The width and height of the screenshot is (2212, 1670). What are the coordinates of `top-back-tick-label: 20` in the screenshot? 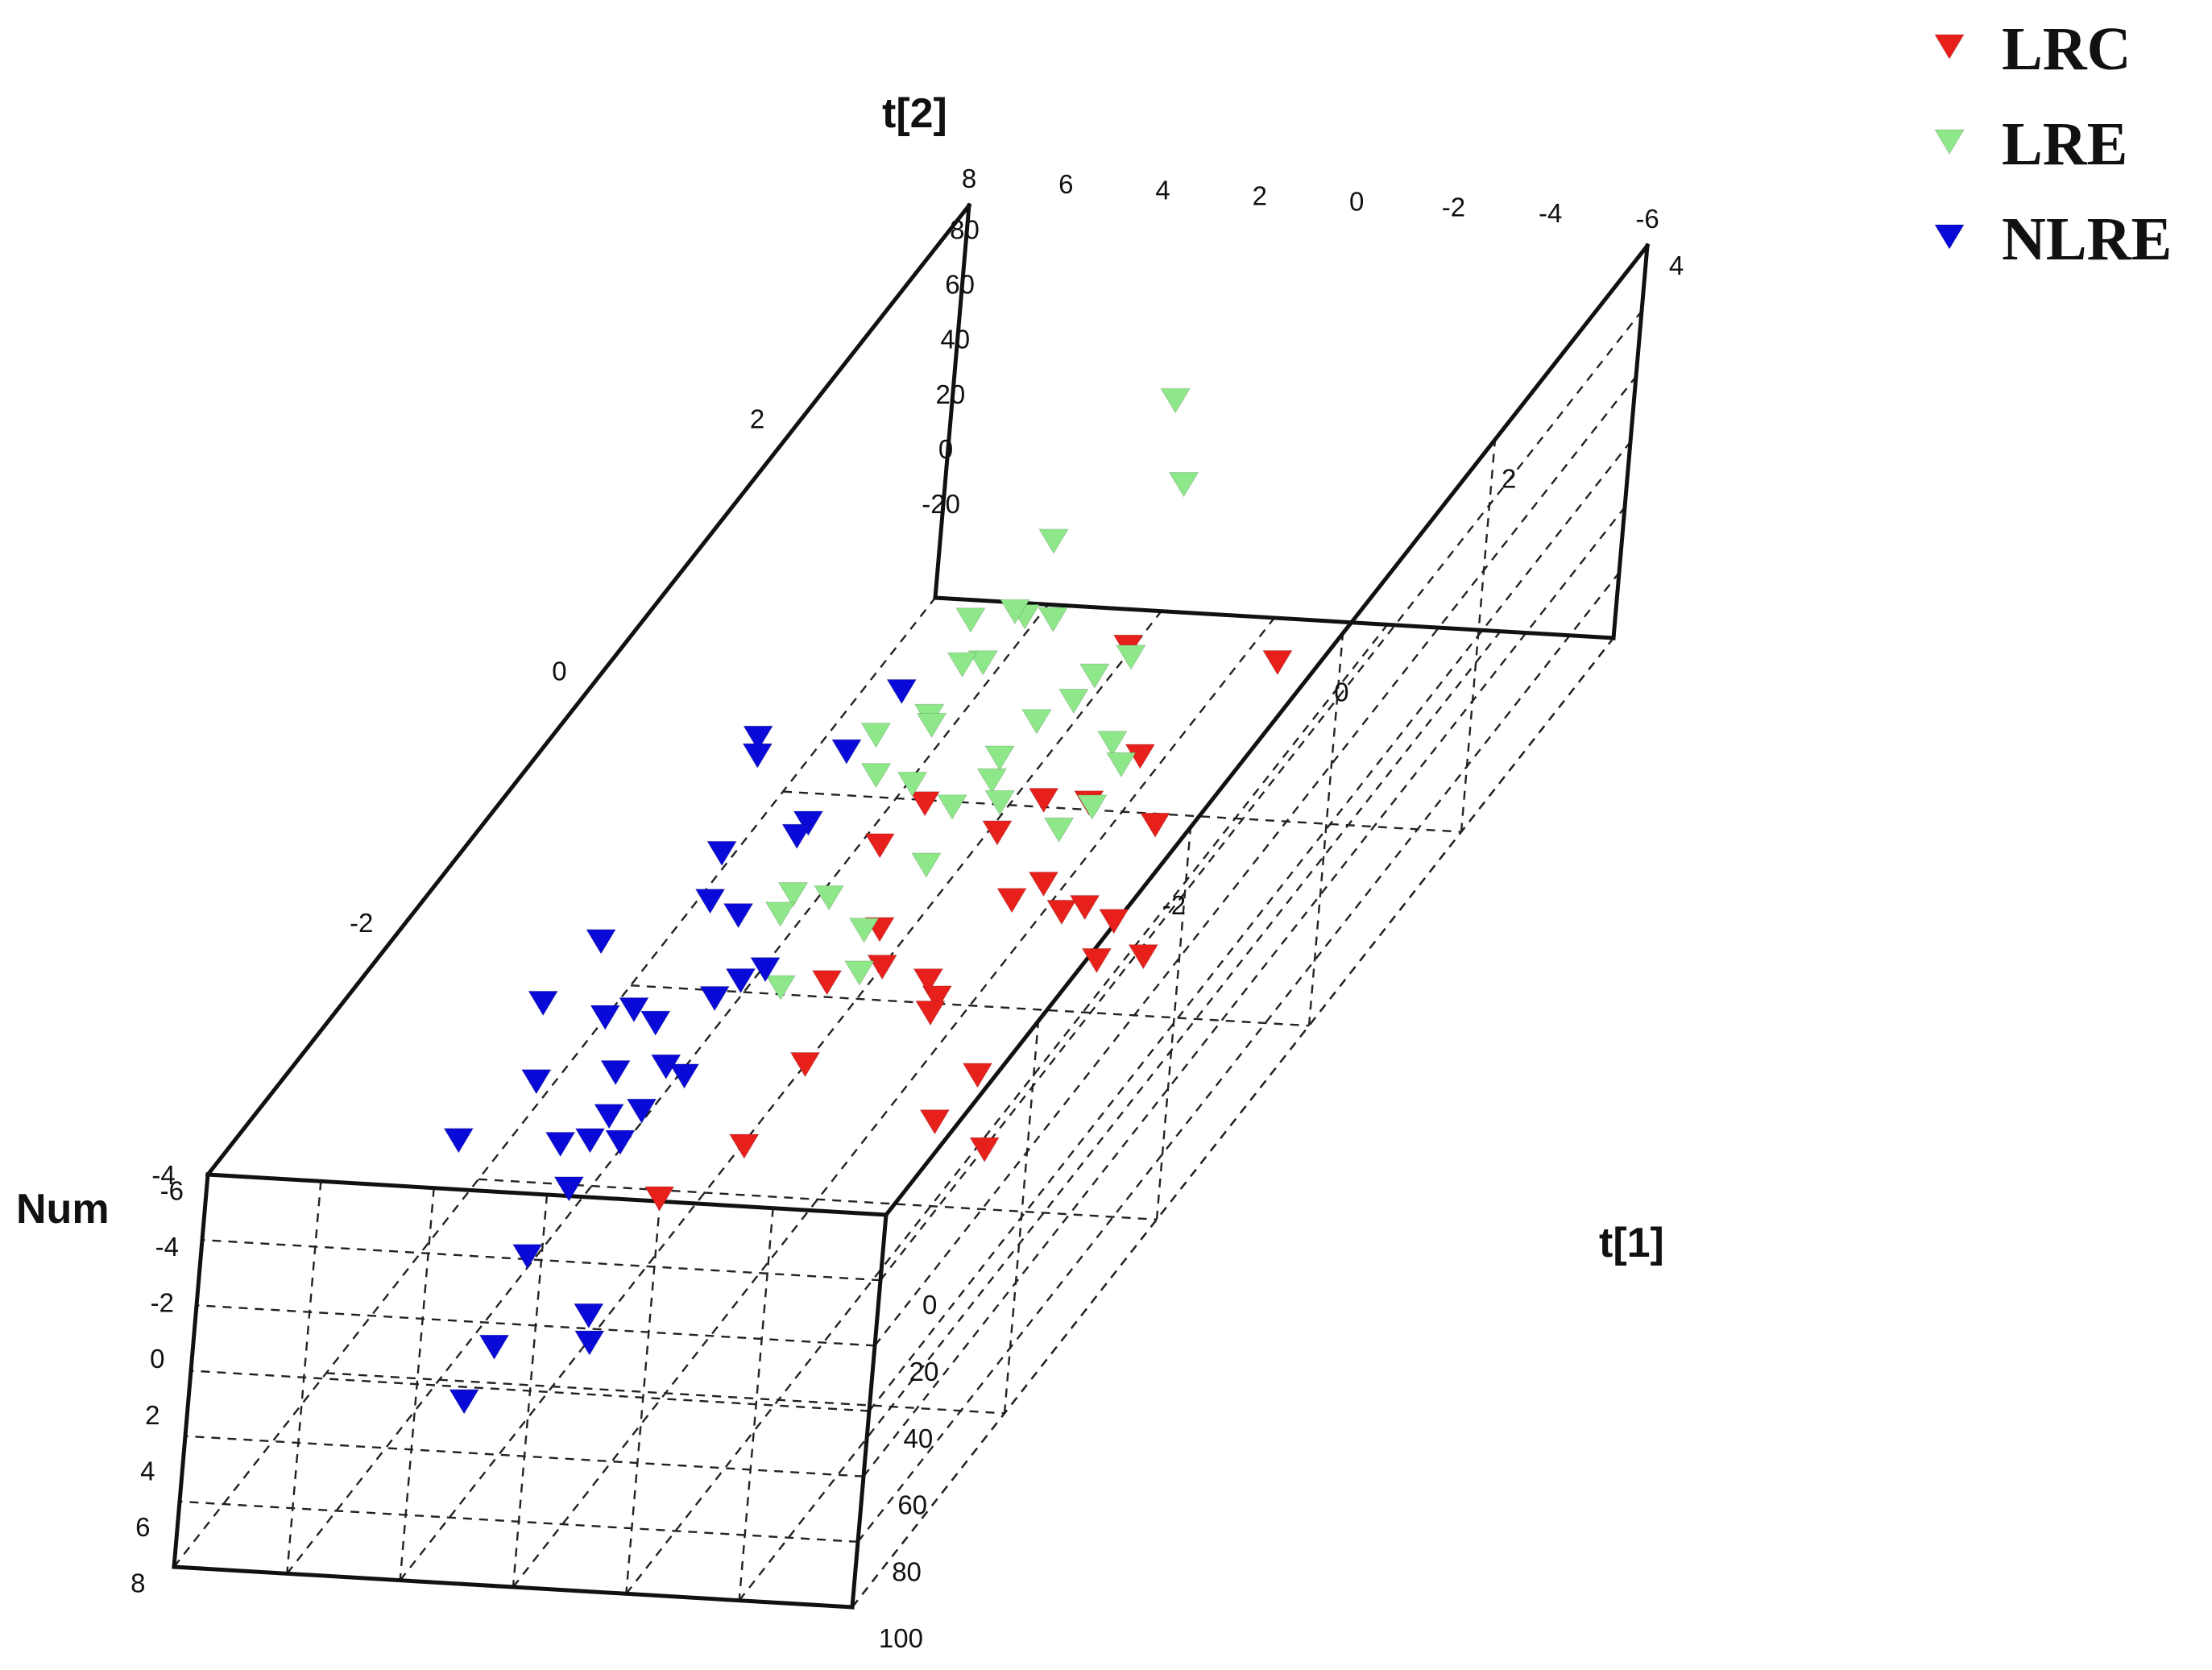 It's located at (951, 394).